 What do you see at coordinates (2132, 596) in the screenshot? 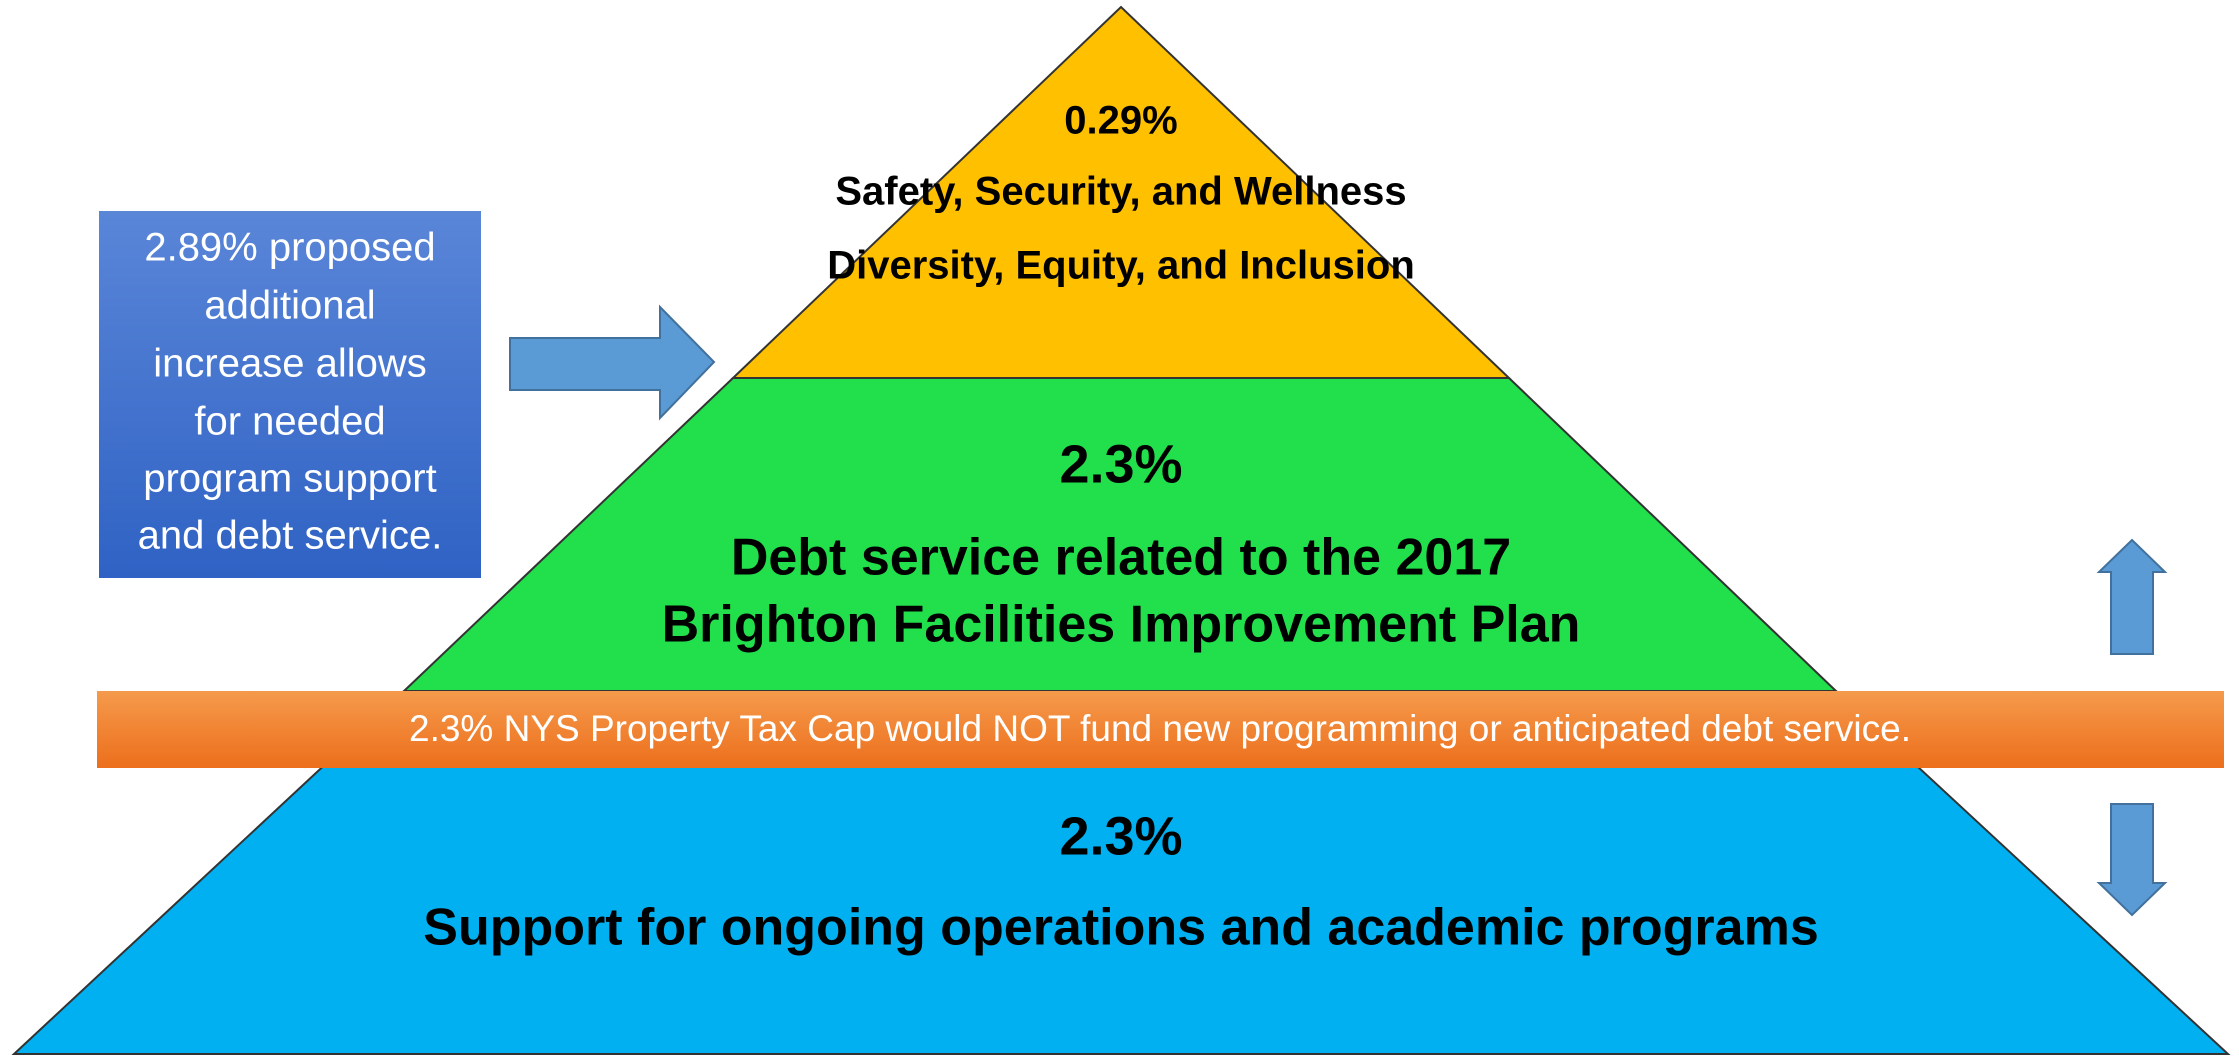
I see `arrow-up` at bounding box center [2132, 596].